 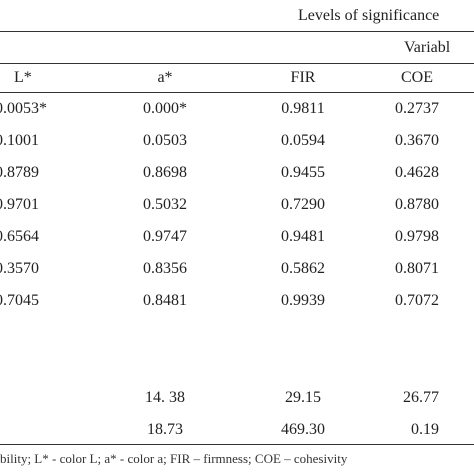 What do you see at coordinates (417, 268) in the screenshot?
I see `cell-coe: 0.8071` at bounding box center [417, 268].